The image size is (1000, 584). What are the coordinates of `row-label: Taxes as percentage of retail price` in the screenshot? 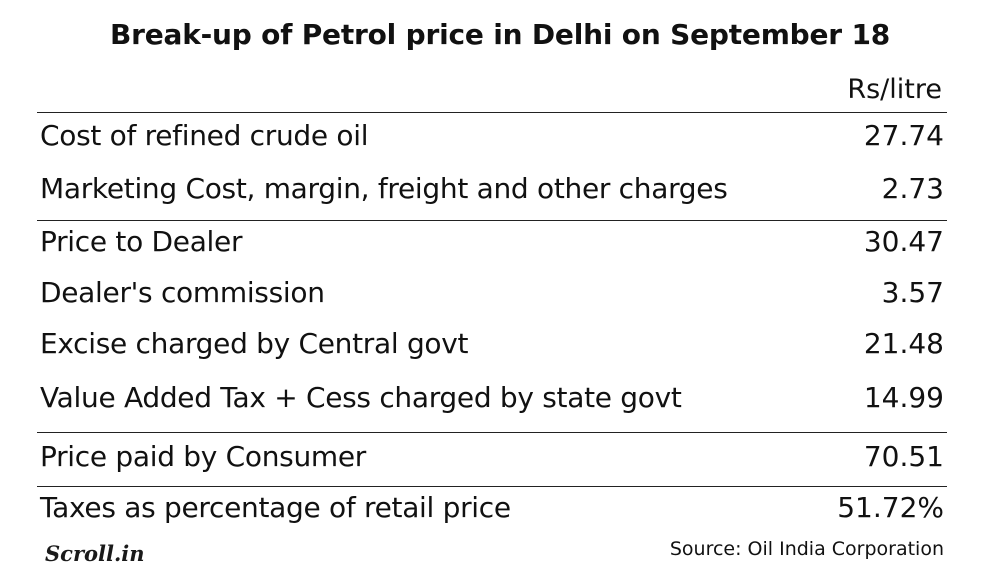 It's located at (275, 507).